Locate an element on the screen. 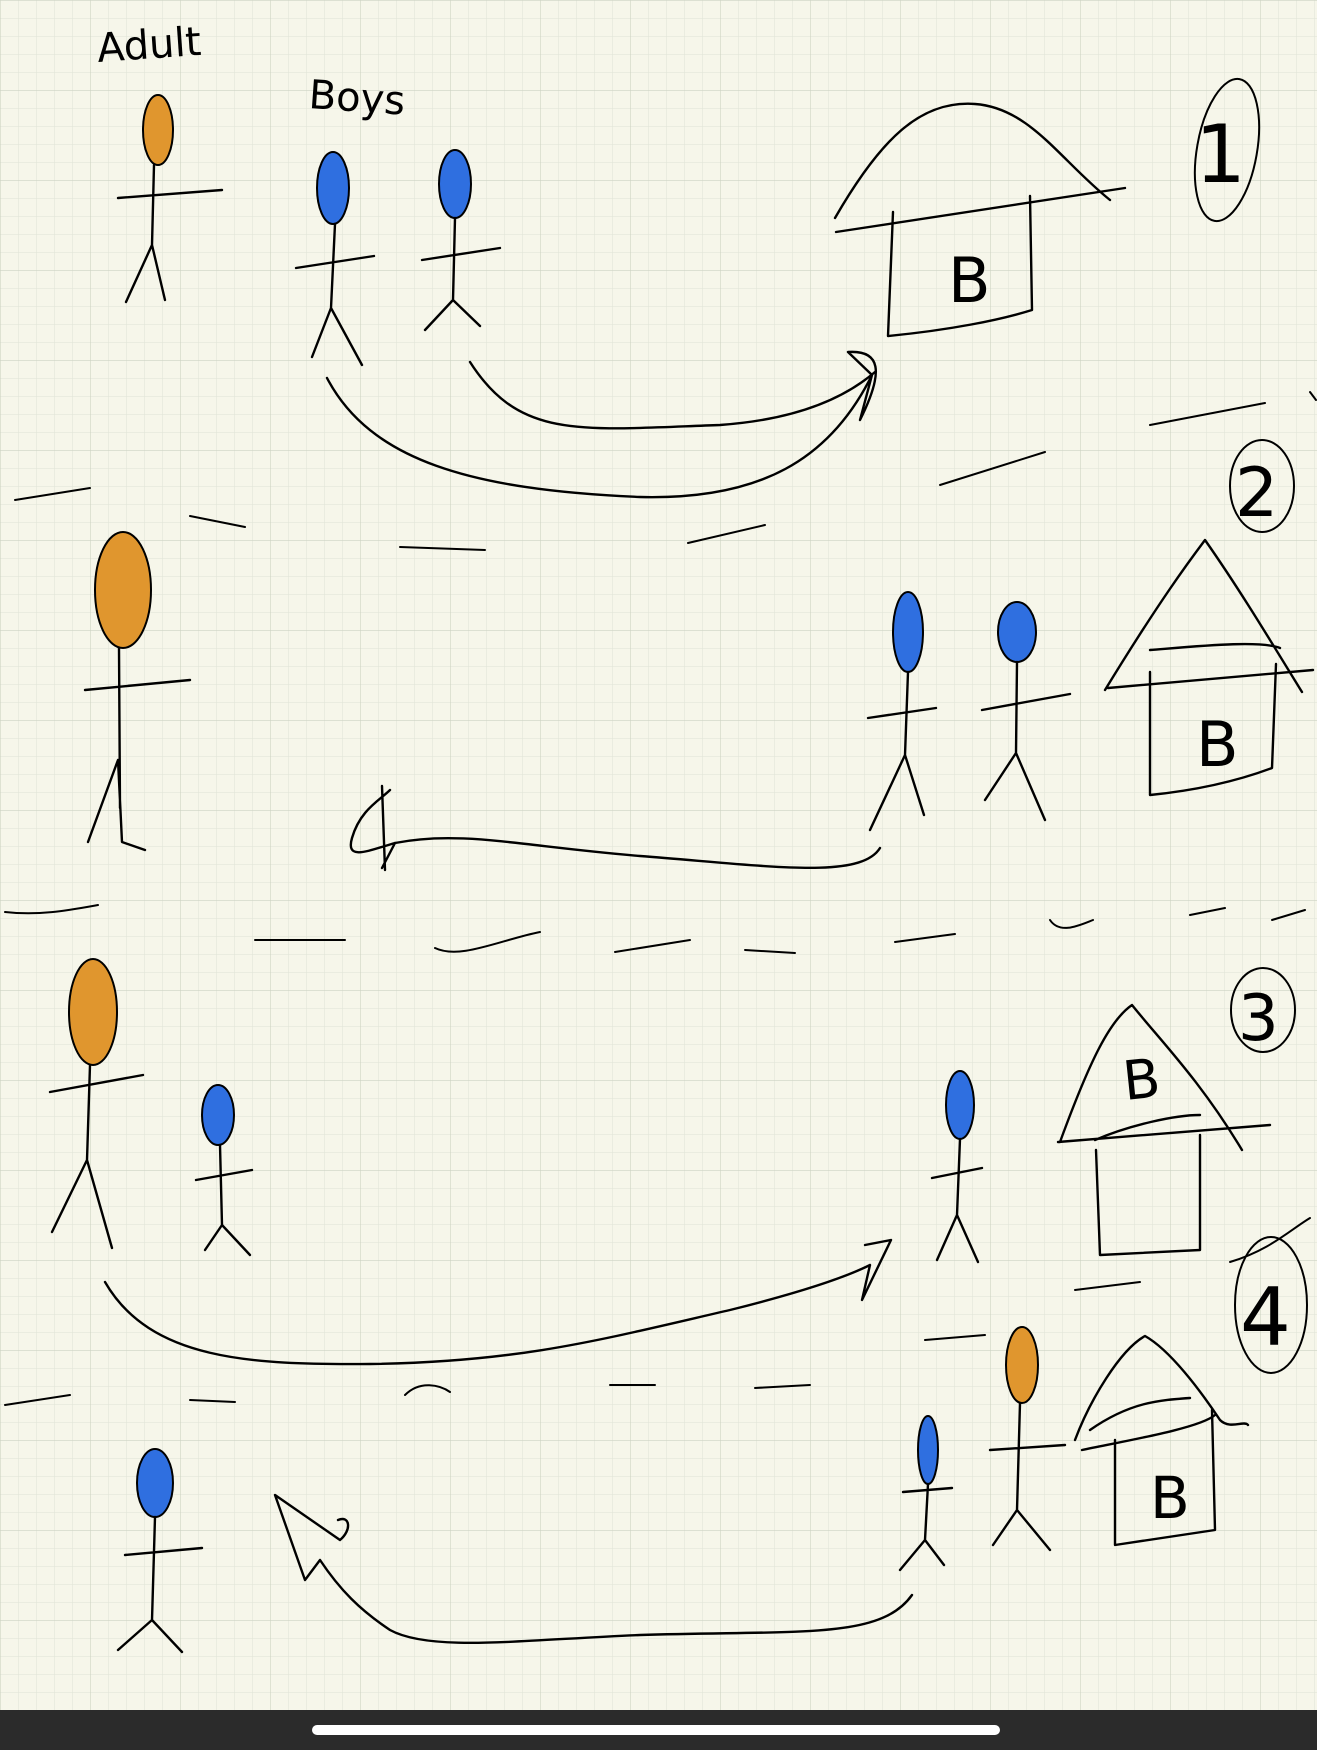 This screenshot has height=1750, width=1317. home-indicator is located at coordinates (656, 1730).